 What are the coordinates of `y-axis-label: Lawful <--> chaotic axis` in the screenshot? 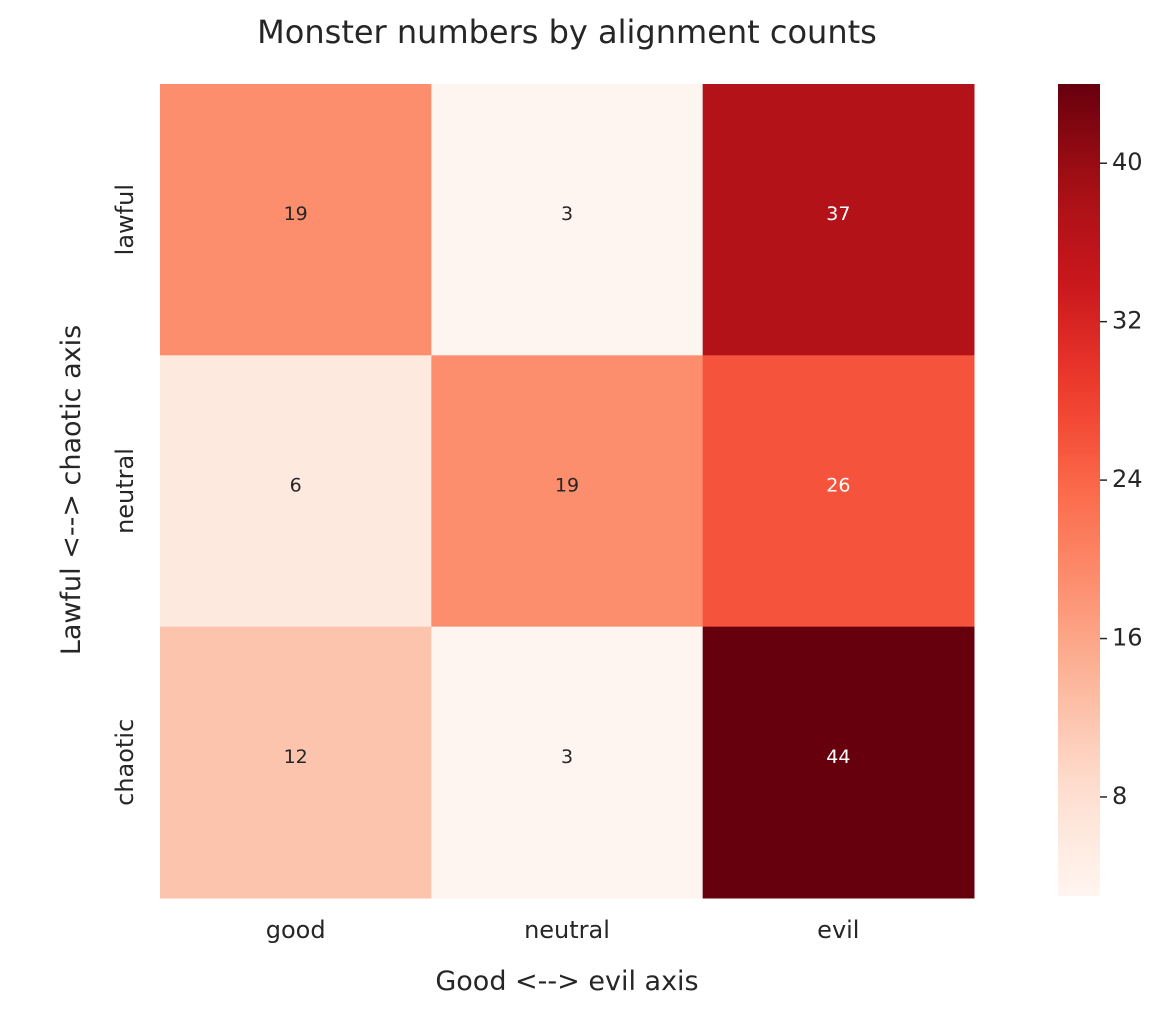 It's located at (71, 490).